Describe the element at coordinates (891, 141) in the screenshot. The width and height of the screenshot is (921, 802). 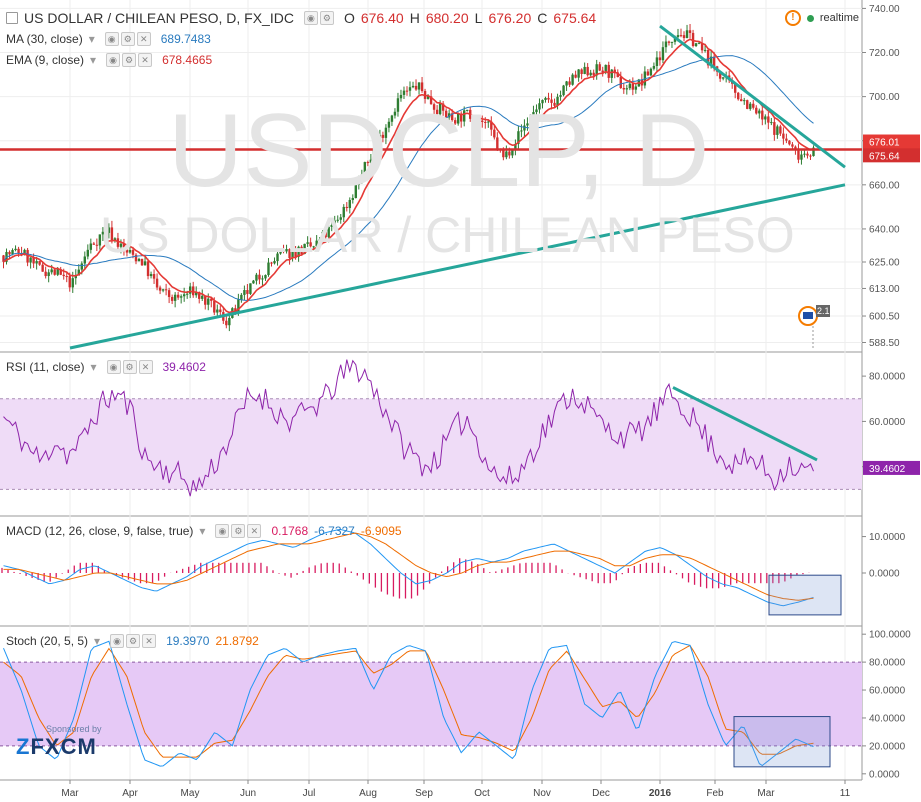
I see `price-label-box-ema` at that location.